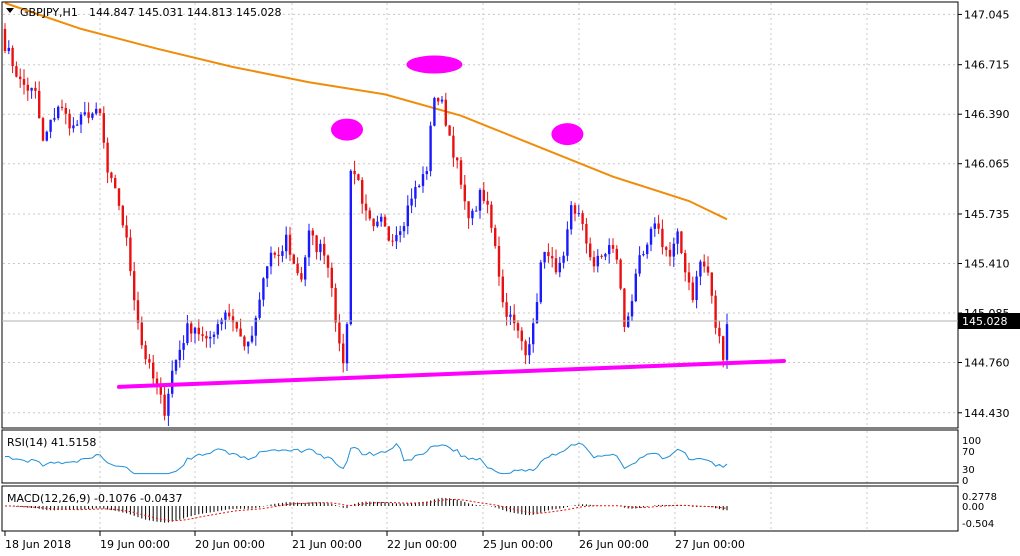 The image size is (1020, 556). What do you see at coordinates (968, 470) in the screenshot?
I see `rsi-level-30: 30` at bounding box center [968, 470].